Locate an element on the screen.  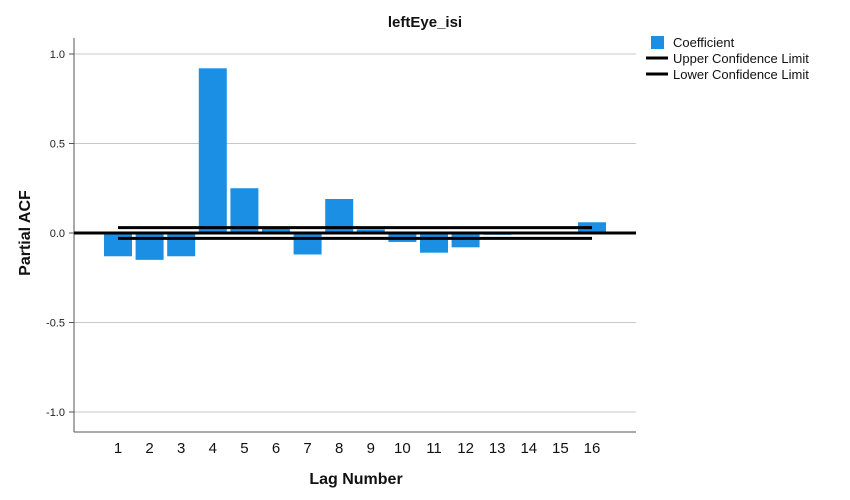
x-tick-labels: 1 2 3 4 5 6 7 8 9 10 11 12 13 14 15 16 is located at coordinates (357, 448).